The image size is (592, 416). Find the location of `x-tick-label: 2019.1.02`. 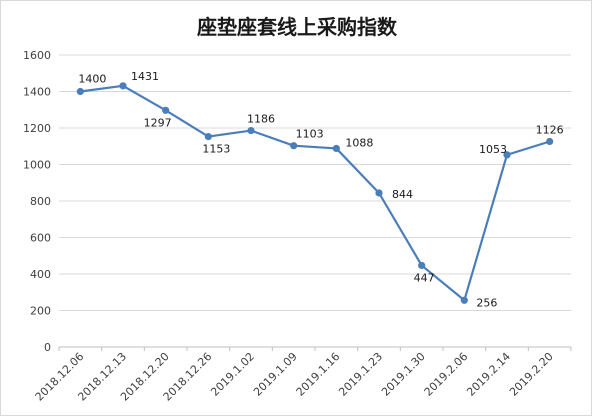

x-tick-label: 2019.1.02 is located at coordinates (232, 374).